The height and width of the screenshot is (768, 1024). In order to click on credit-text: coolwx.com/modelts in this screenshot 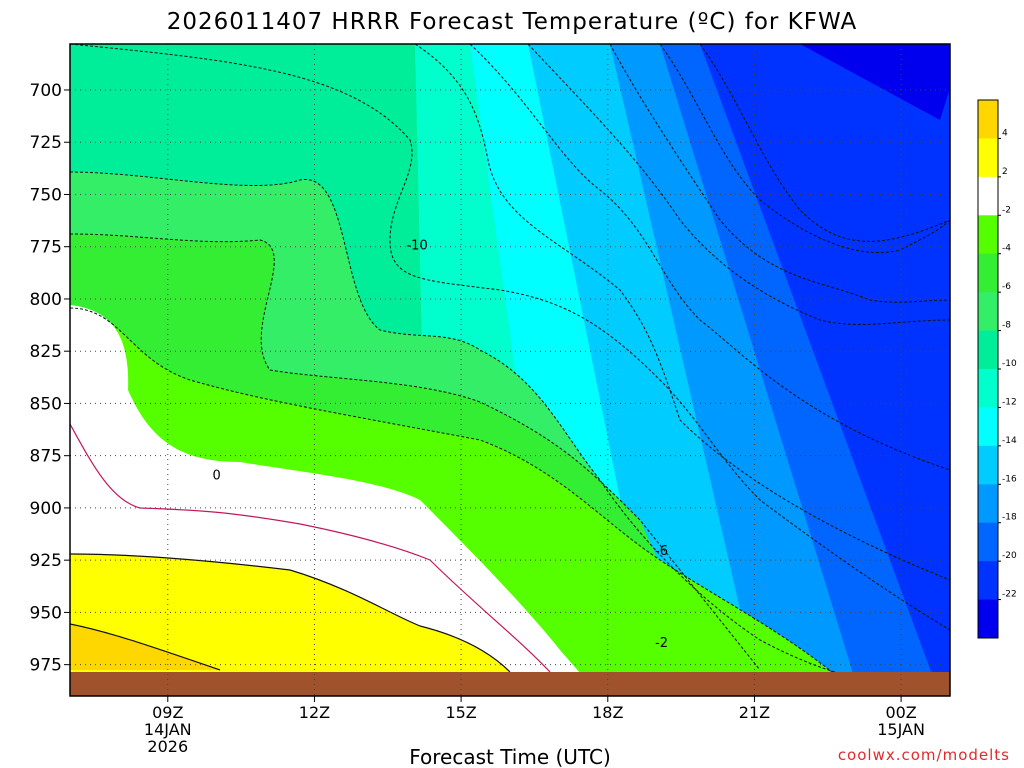, I will do `click(924, 755)`.